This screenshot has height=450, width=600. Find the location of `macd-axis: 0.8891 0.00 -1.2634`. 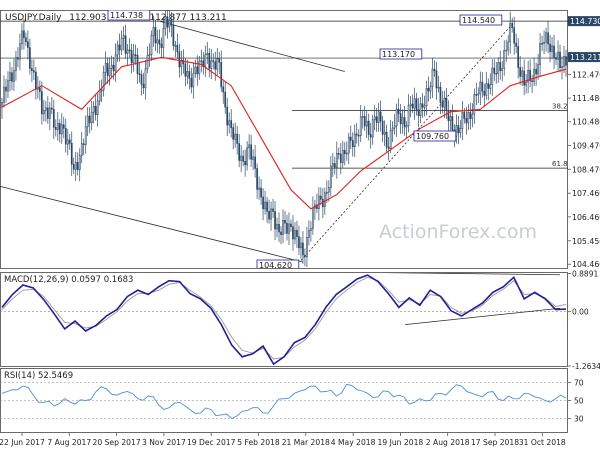

macd-axis: 0.8891 0.00 -1.2634 is located at coordinates (584, 320).